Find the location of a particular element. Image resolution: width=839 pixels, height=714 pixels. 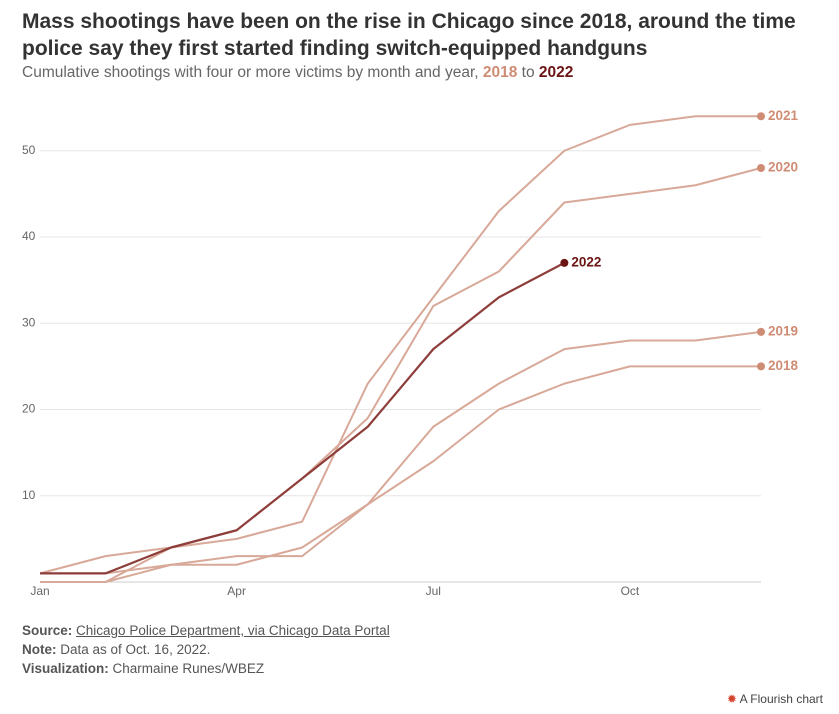

flourish-brand: ✹ A Flourish chart is located at coordinates (774, 699).